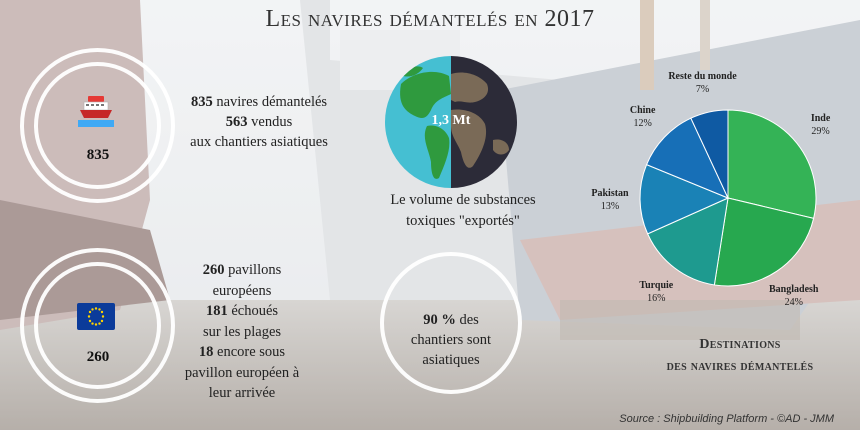 Image resolution: width=860 pixels, height=430 pixels. What do you see at coordinates (467, 320) in the screenshot?
I see `asian-percent-label: des` at bounding box center [467, 320].